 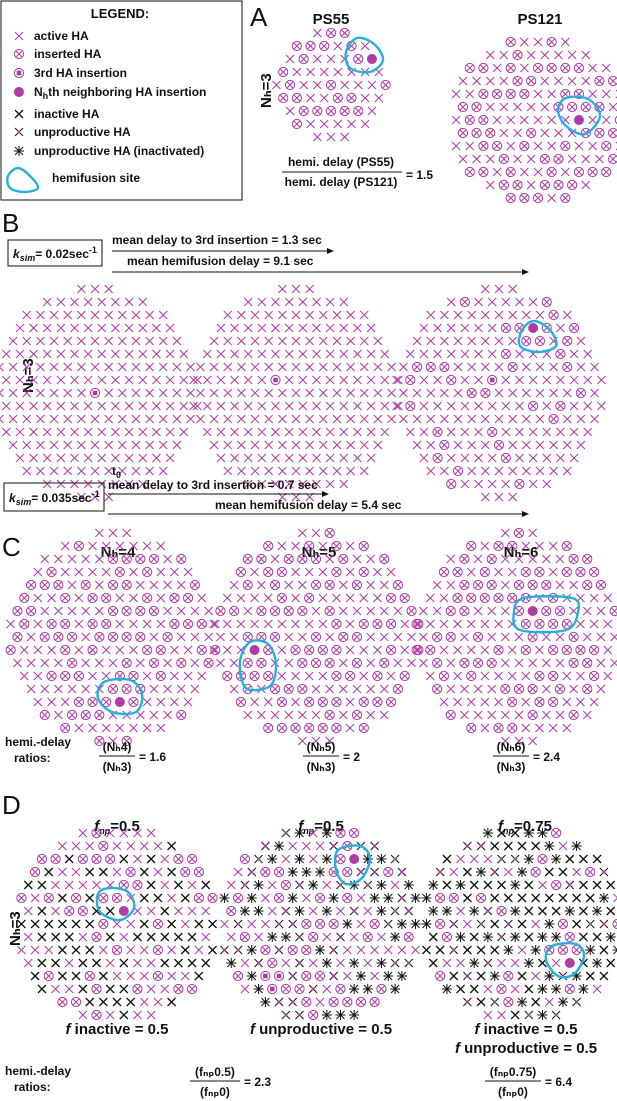 I want to click on panel-d-ratios-label-1: hemi.-delay, so click(x=38, y=1071).